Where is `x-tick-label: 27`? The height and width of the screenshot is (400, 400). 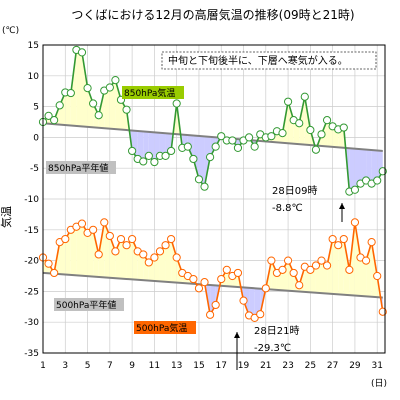
x-tick-label: 27 is located at coordinates (332, 366).